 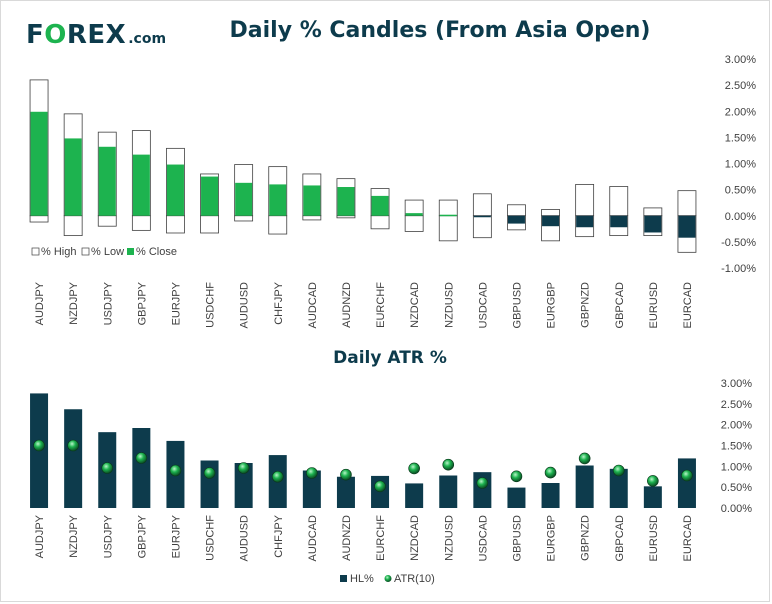 What do you see at coordinates (107, 252) in the screenshot?
I see `legend-label: % Low` at bounding box center [107, 252].